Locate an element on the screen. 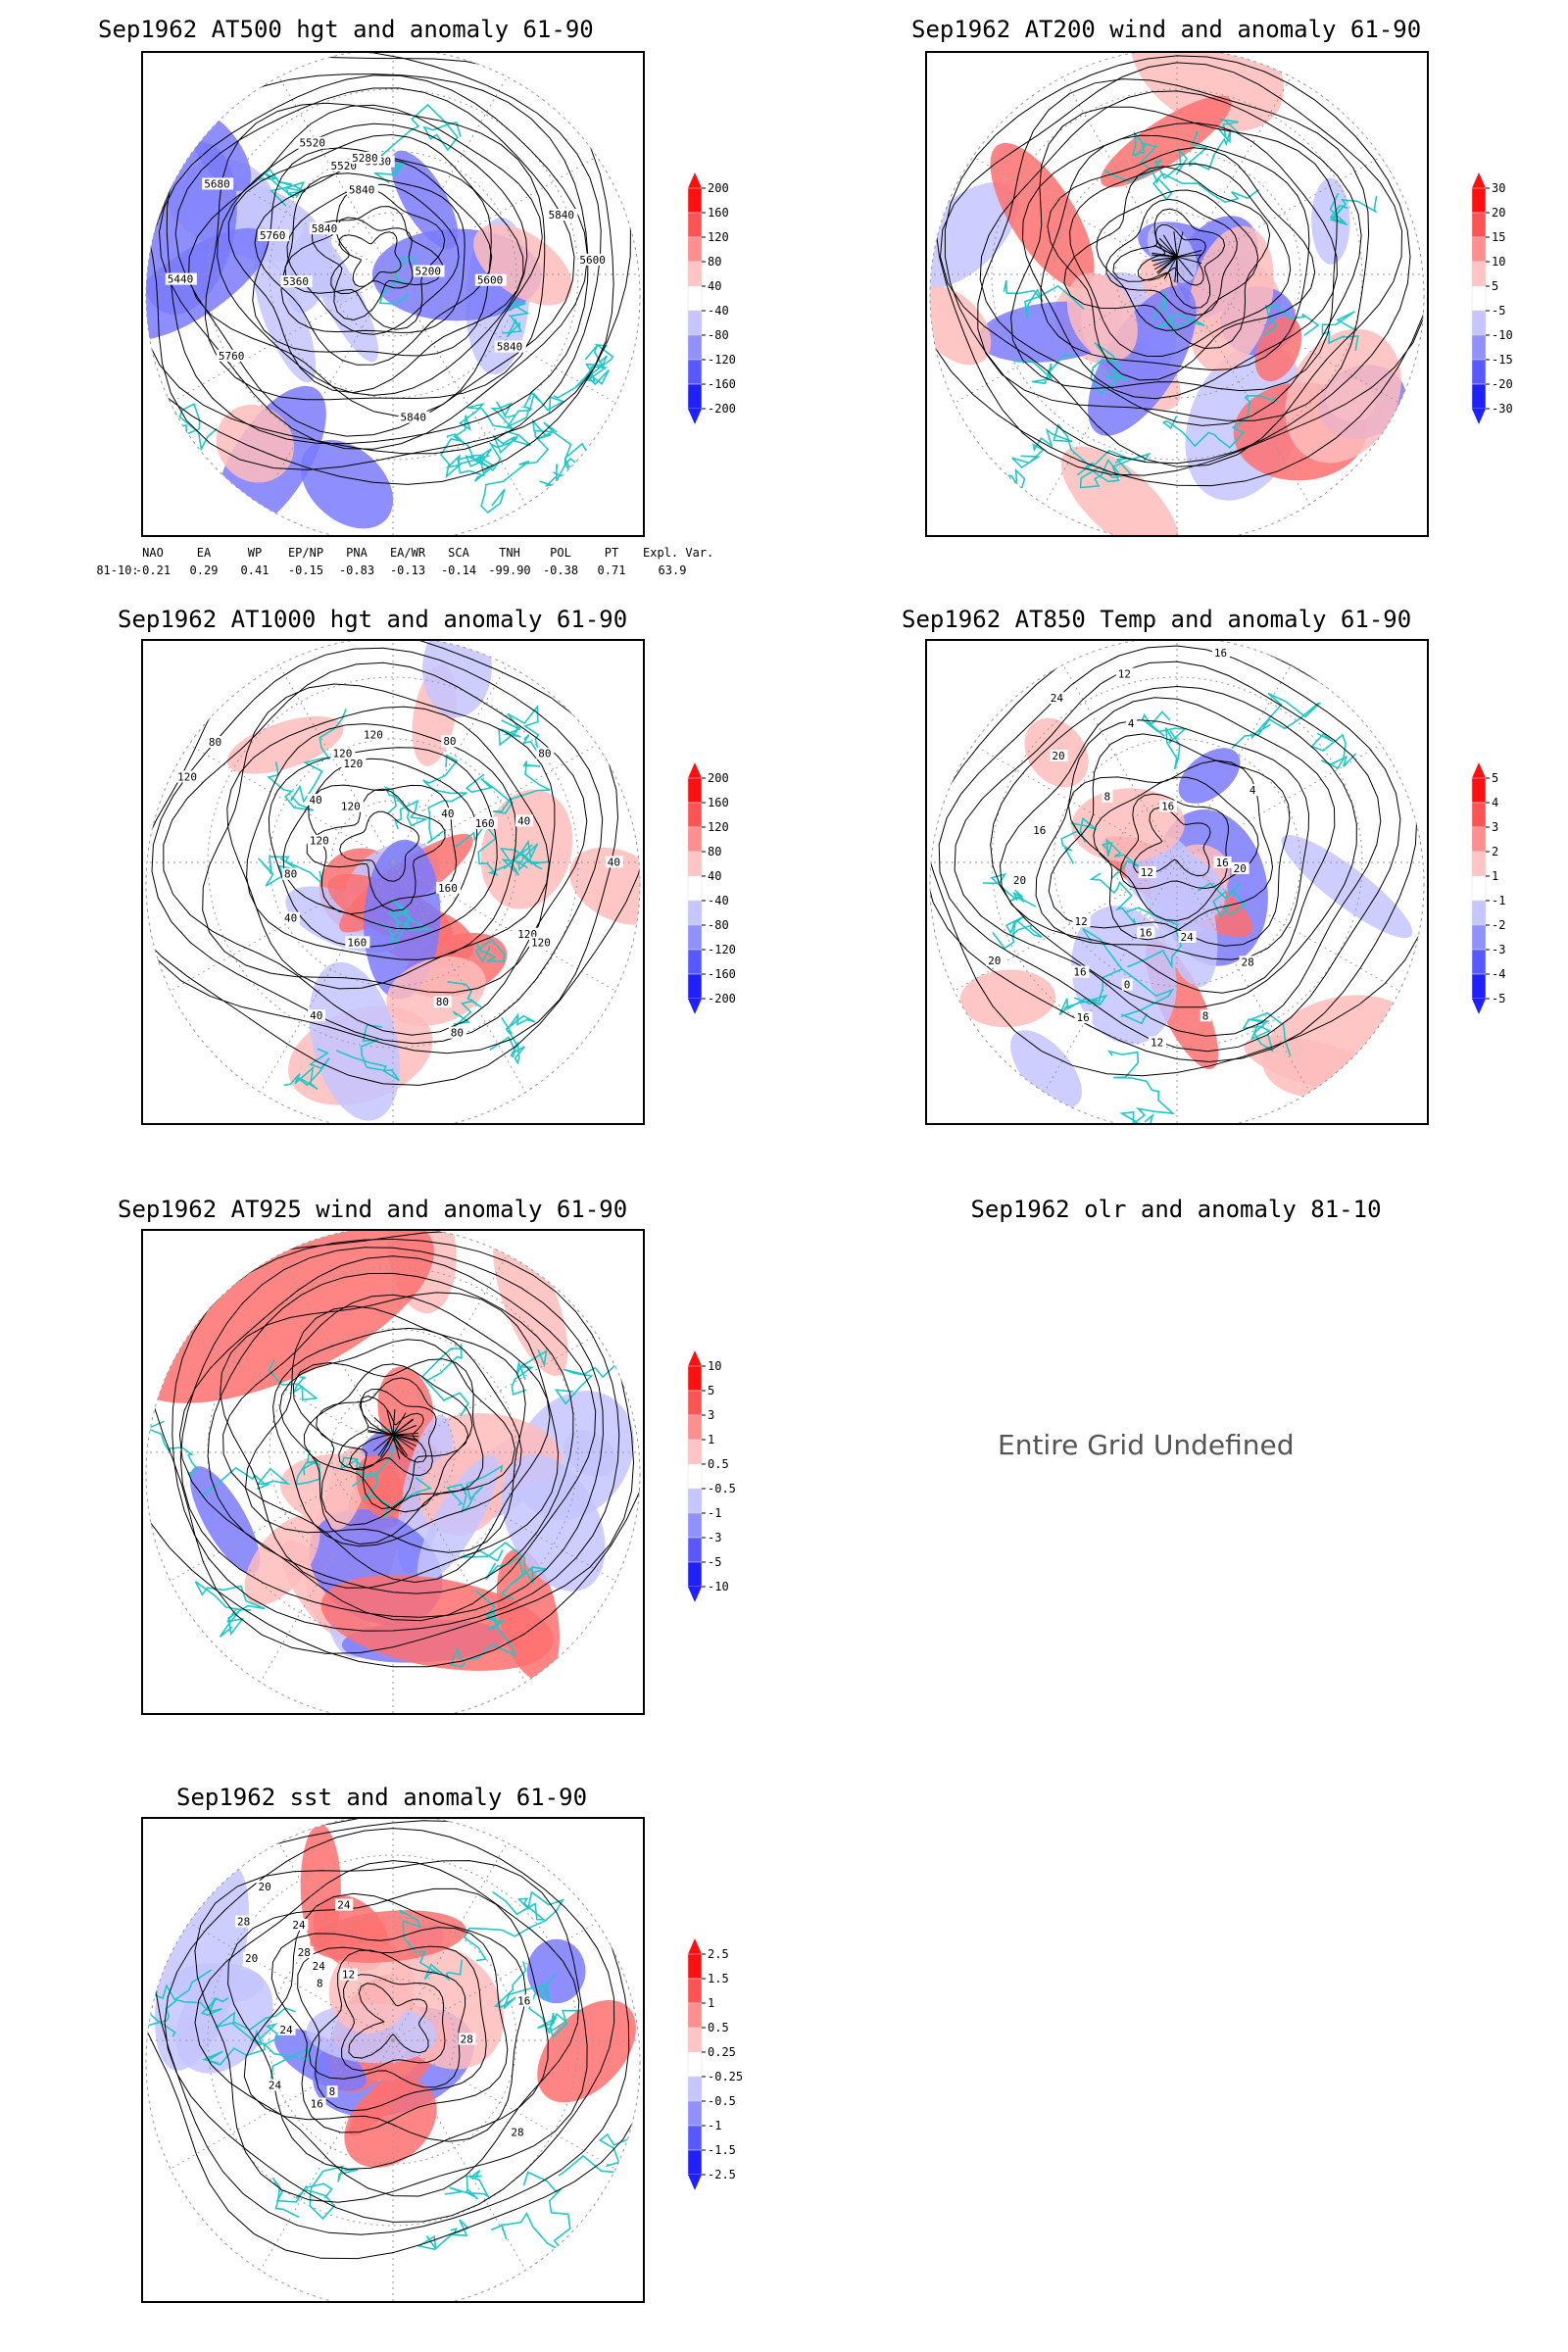  colorbar-label: -1 is located at coordinates (1498, 900).